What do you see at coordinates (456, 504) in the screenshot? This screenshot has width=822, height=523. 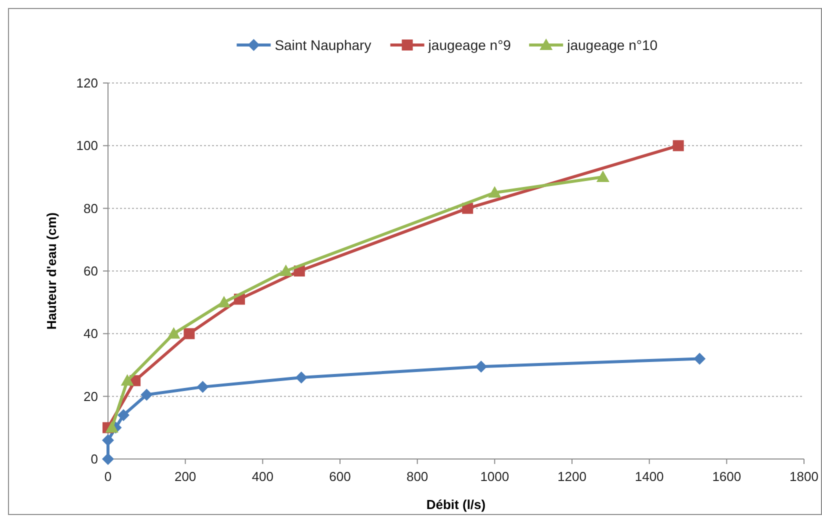 I see `x-axis-title: Débit (l/s)` at bounding box center [456, 504].